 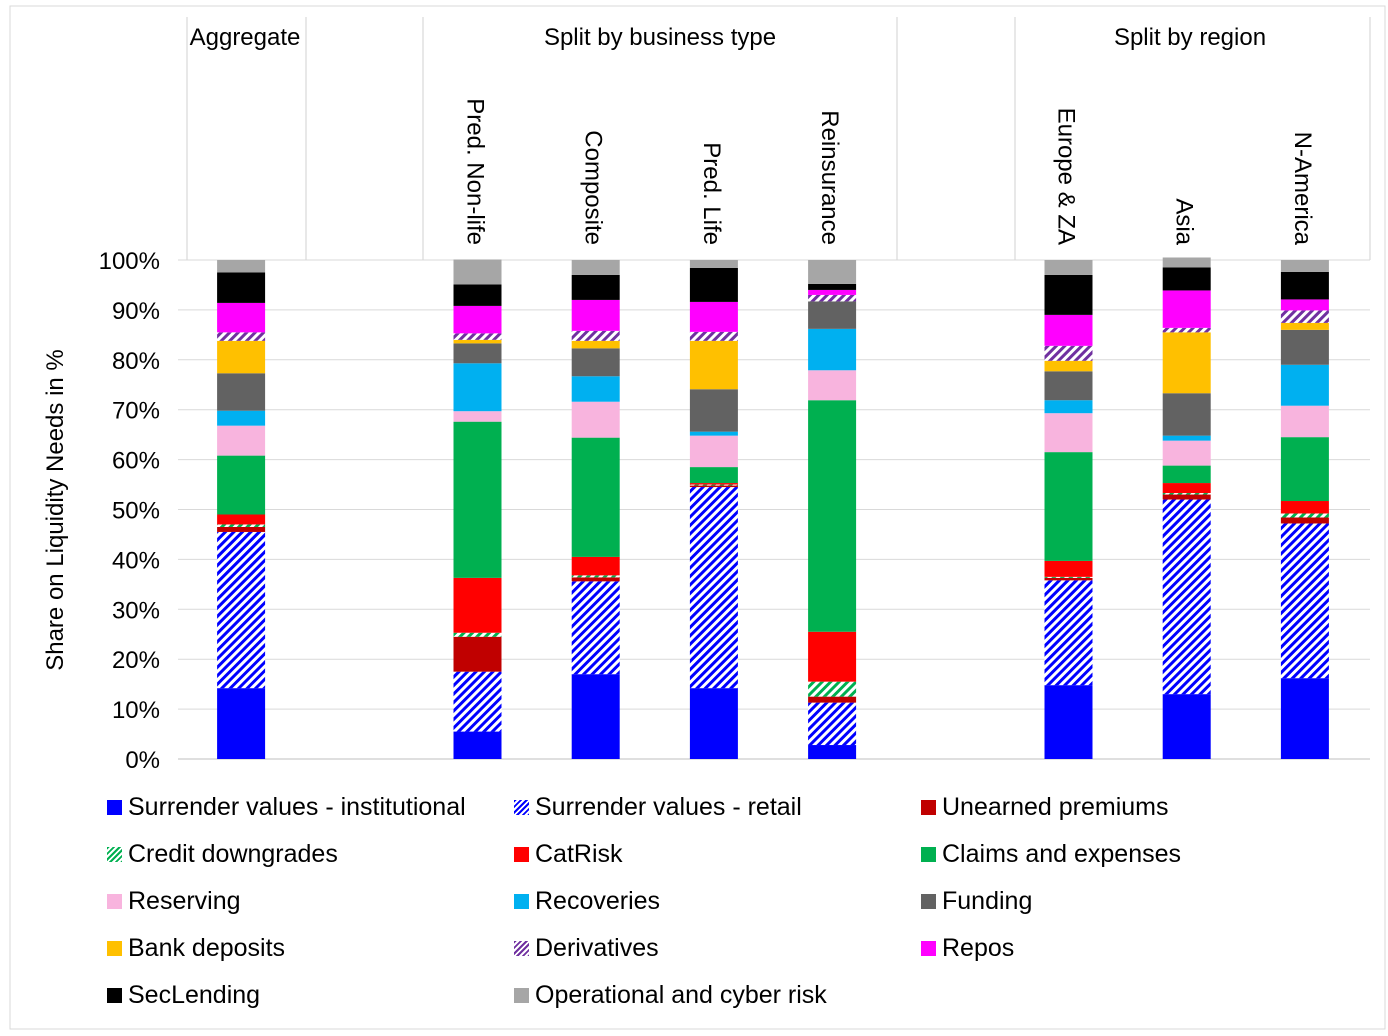 What do you see at coordinates (136, 710) in the screenshot?
I see `y-tick-label: 10%` at bounding box center [136, 710].